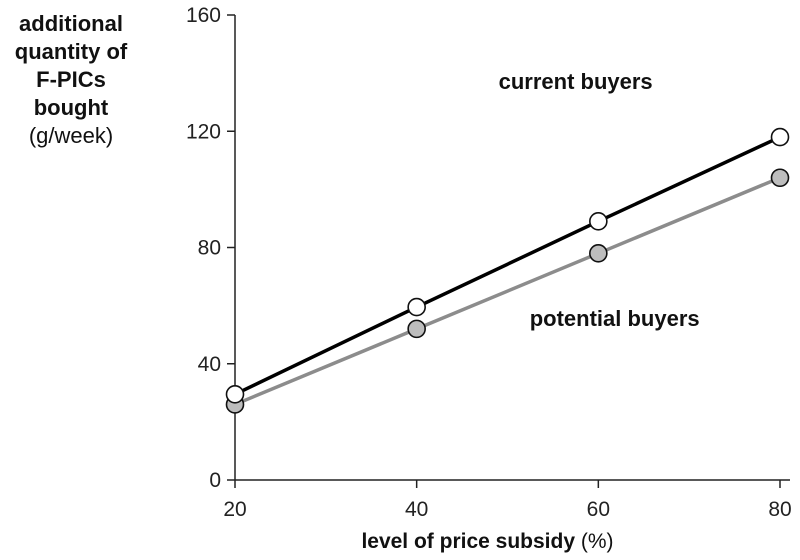  I want to click on y-axis-label-line: additional, so click(71, 23).